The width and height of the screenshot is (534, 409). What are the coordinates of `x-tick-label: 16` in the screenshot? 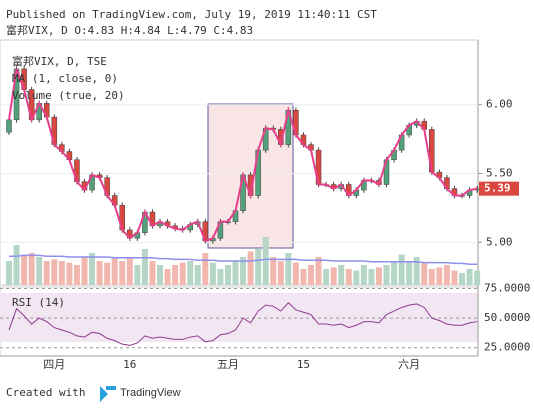 It's located at (129, 364).